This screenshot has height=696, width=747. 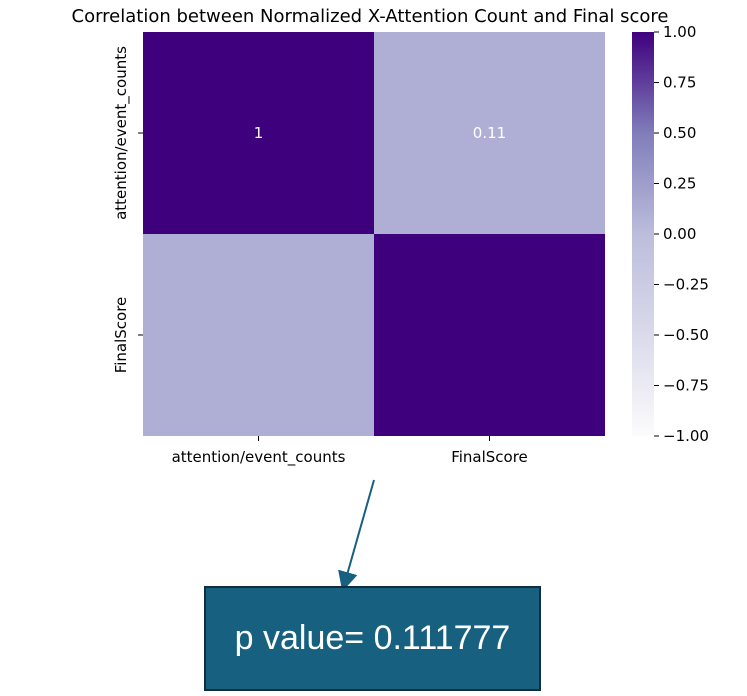 What do you see at coordinates (121, 335) in the screenshot?
I see `y-tick-label: FinalScore` at bounding box center [121, 335].